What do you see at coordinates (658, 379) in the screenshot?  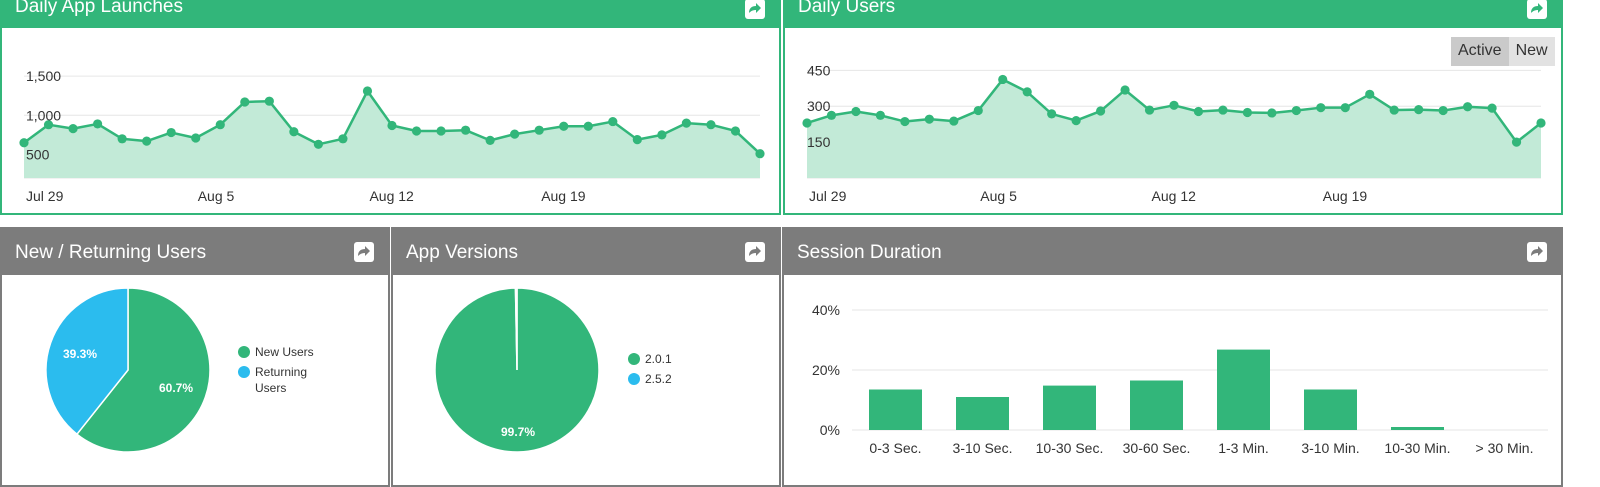 I see `legend-label: 2.5.2` at bounding box center [658, 379].